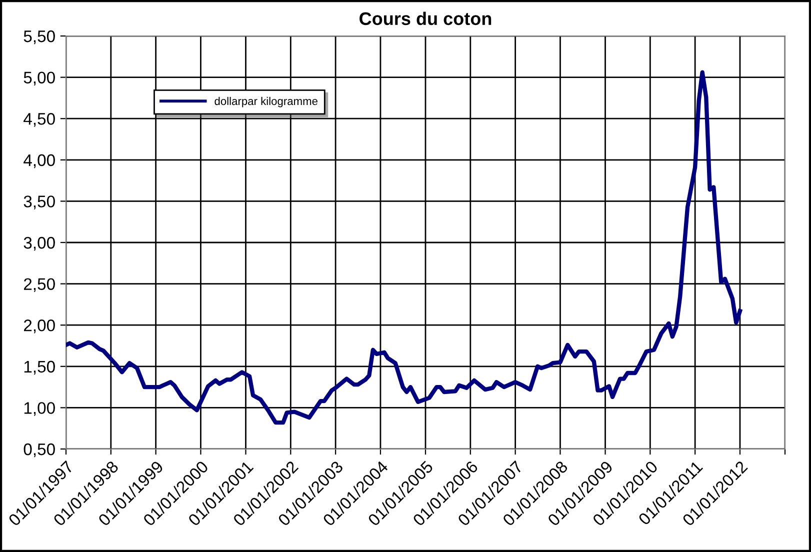  What do you see at coordinates (39, 161) in the screenshot?
I see `y-tick-label: 4,00` at bounding box center [39, 161].